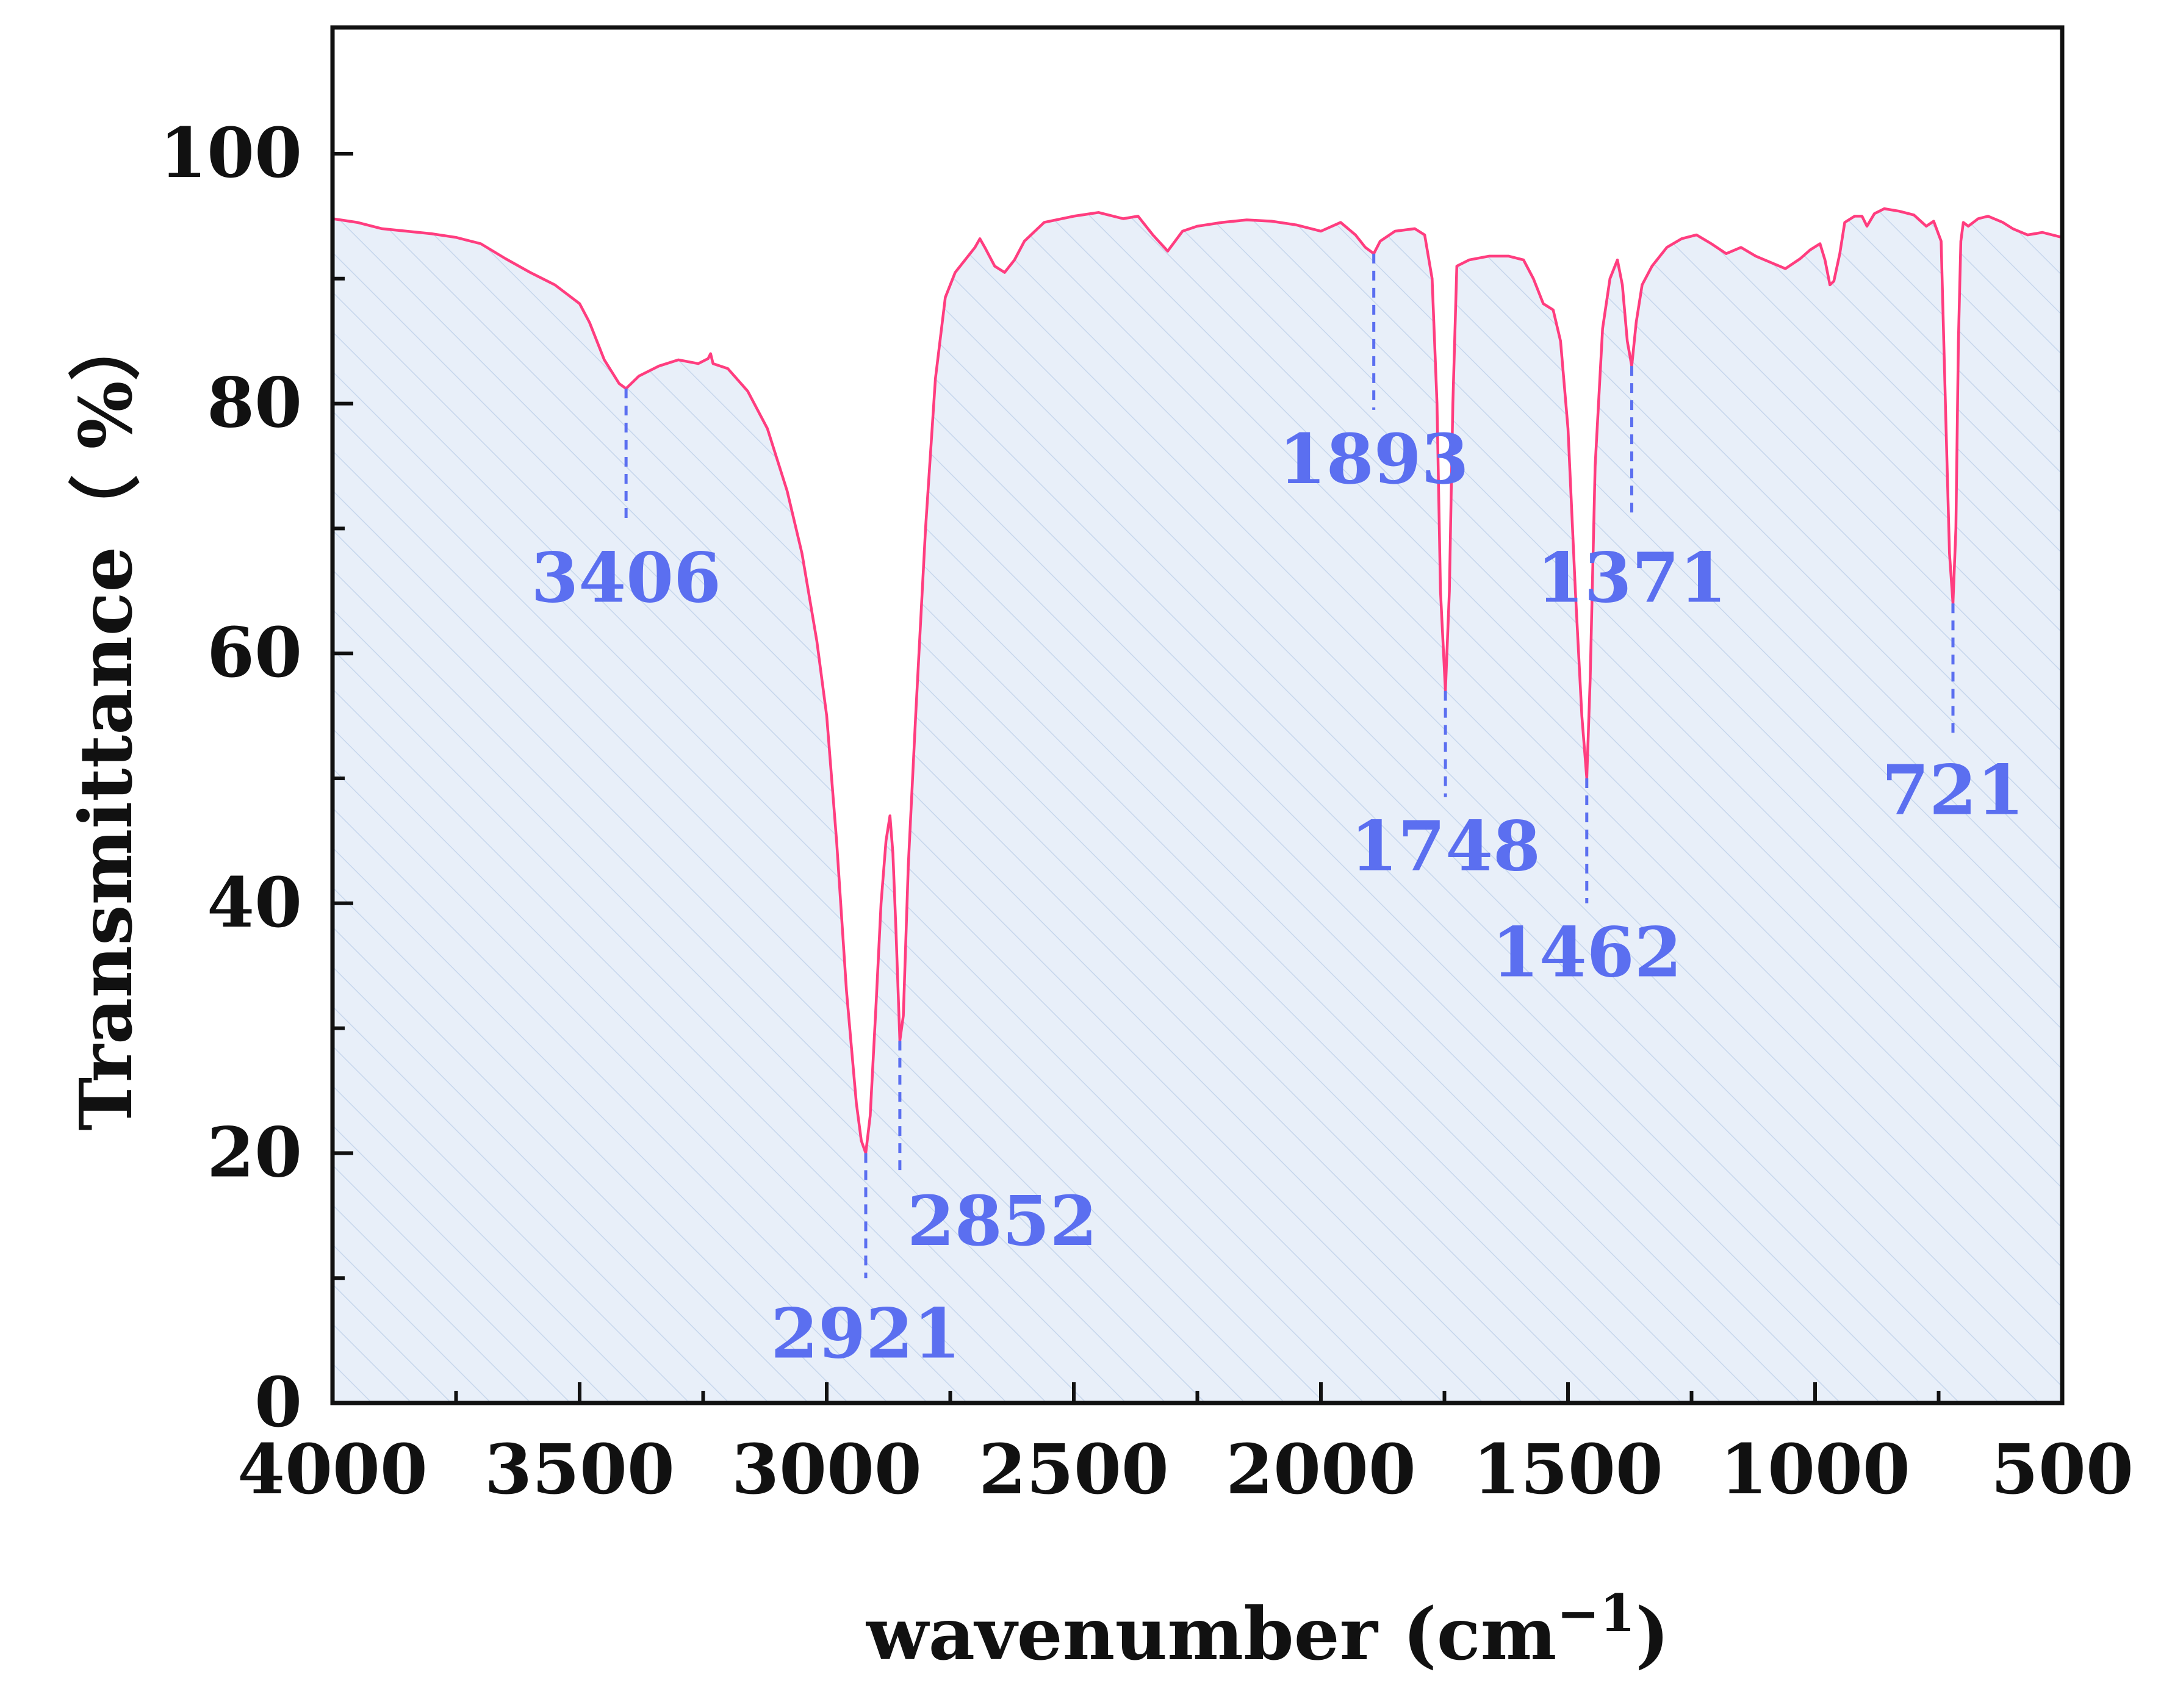  Describe the element at coordinates (254, 653) in the screenshot. I see `y-tick-label: 60` at that location.